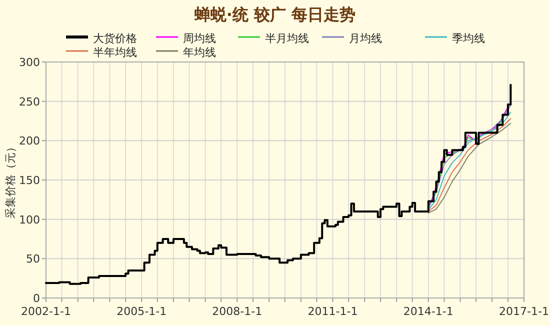  Describe the element at coordinates (287, 38) in the screenshot. I see `legend-label: 半月均线` at that location.